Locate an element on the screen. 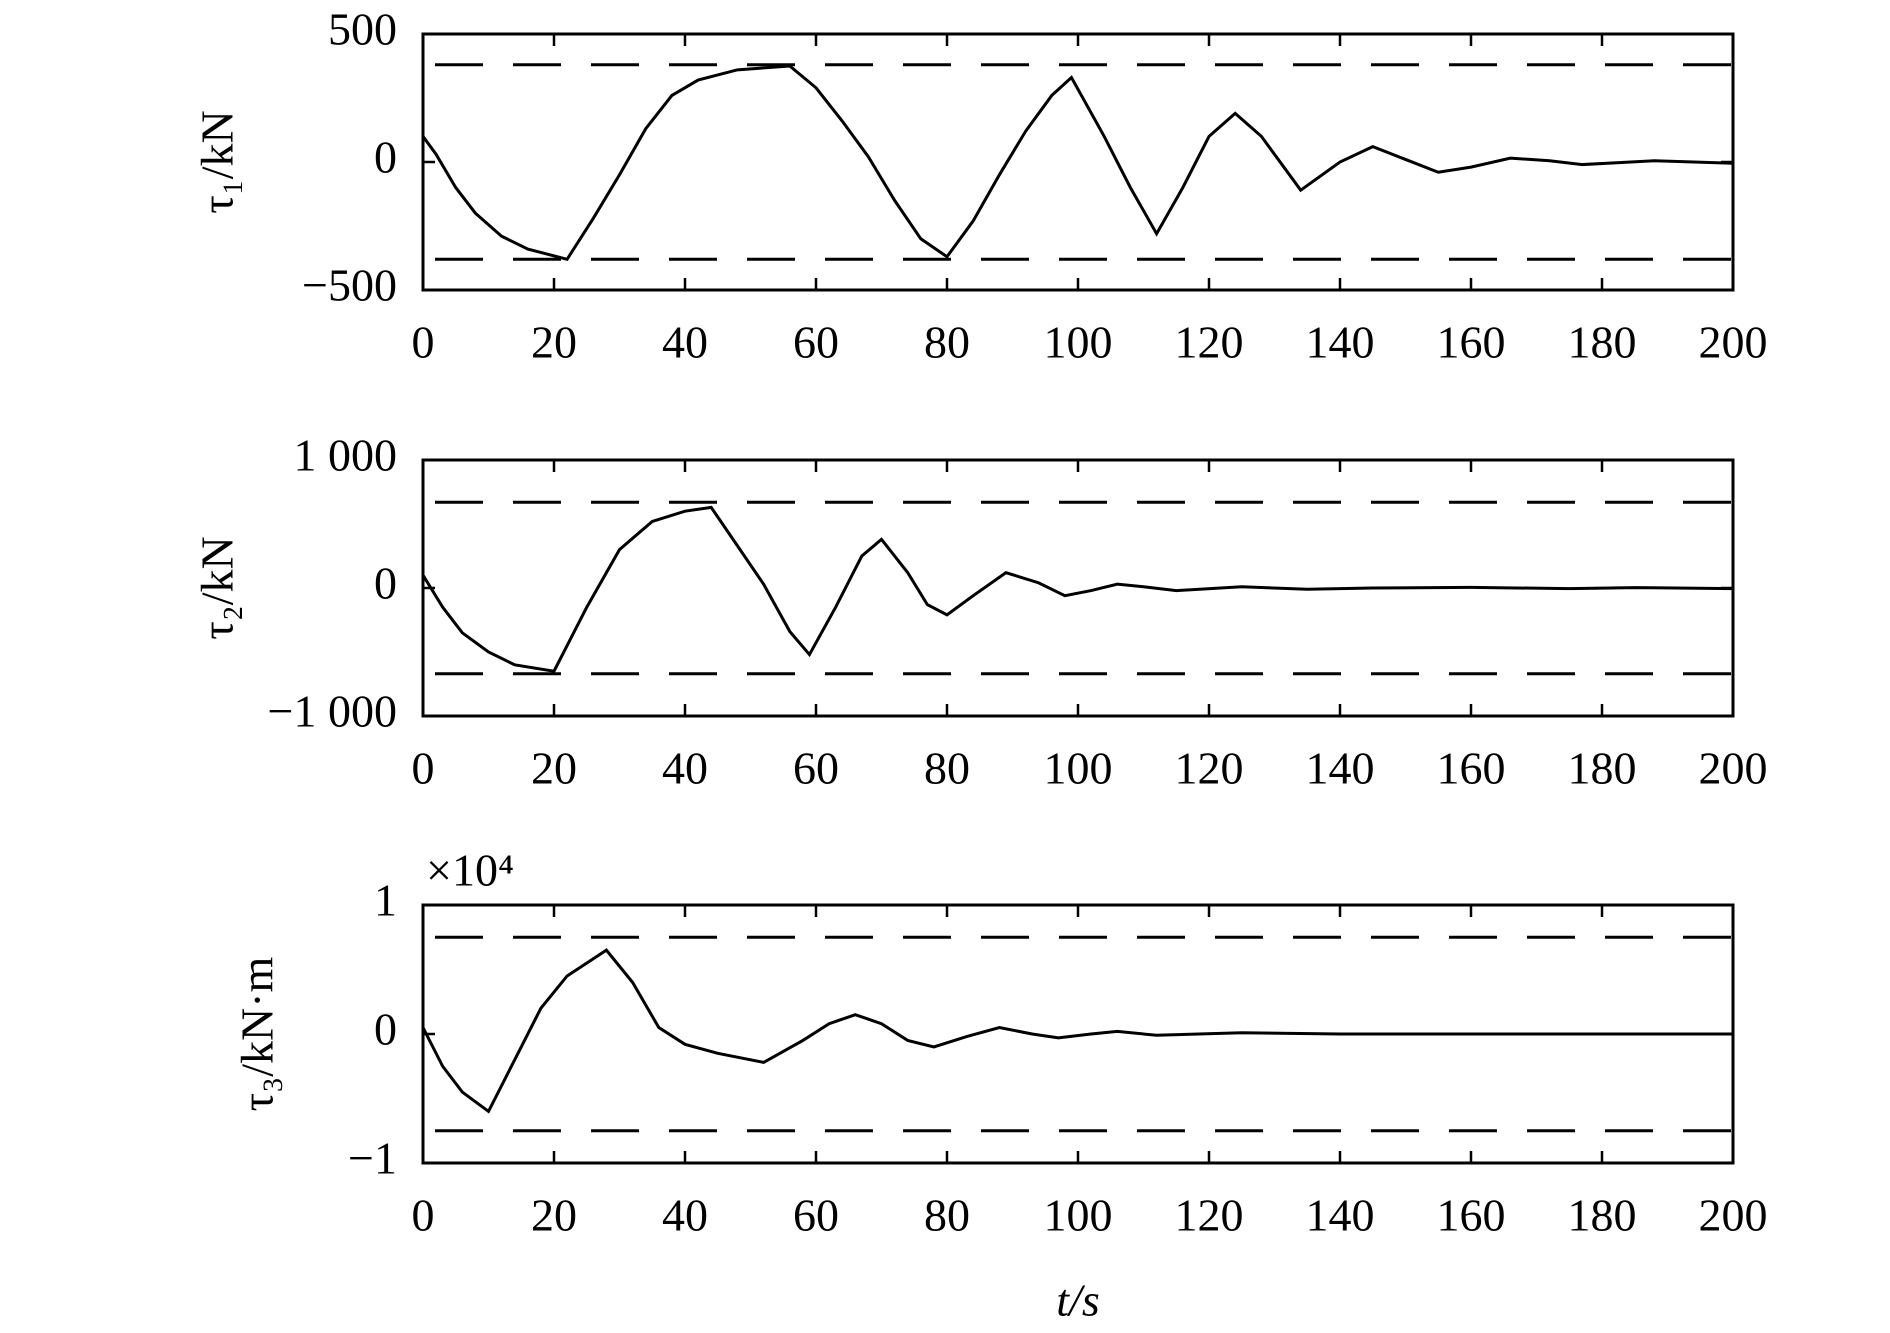 The width and height of the screenshot is (1890, 1333). y-multiplier: ×10⁴ is located at coordinates (470, 870).